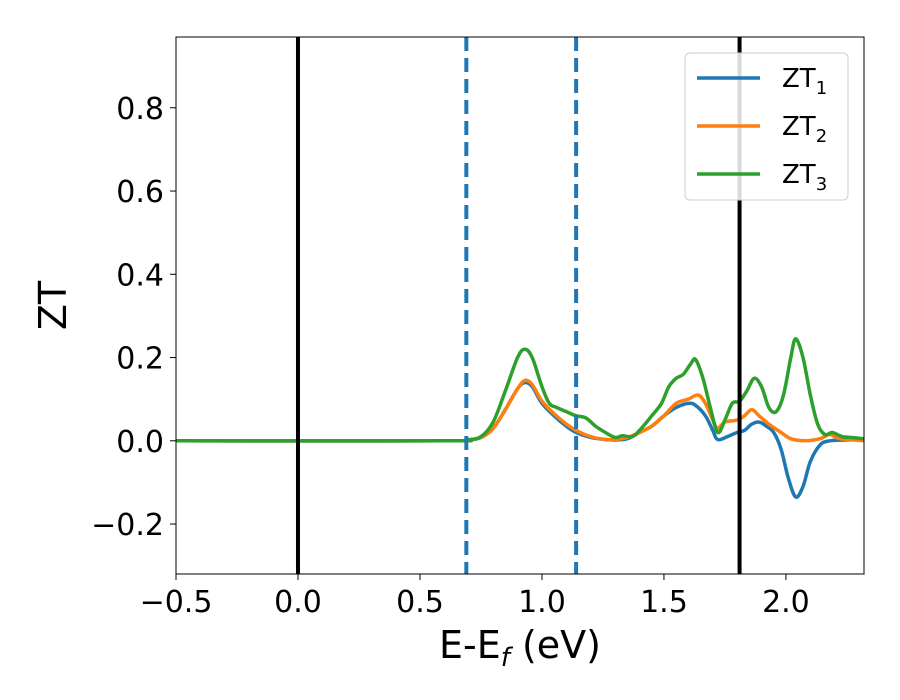  I want to click on x-axis-title-main: E-E, so click(470, 645).